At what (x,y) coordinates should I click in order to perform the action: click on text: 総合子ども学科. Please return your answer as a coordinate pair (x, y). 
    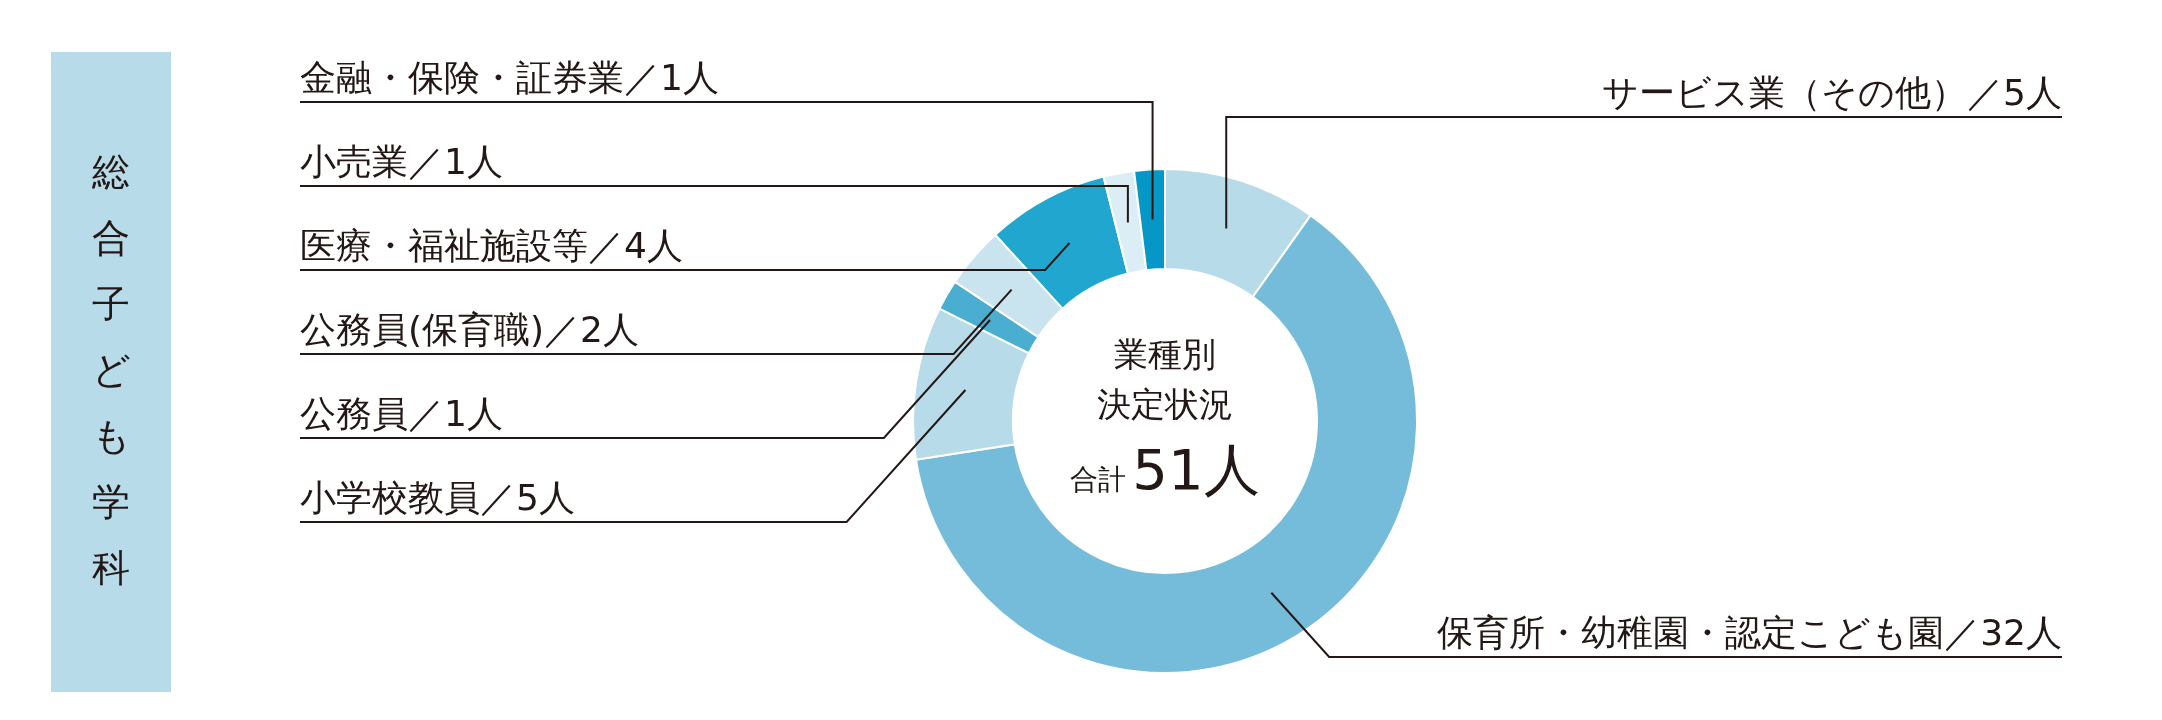
    Looking at the image, I should click on (111, 369).